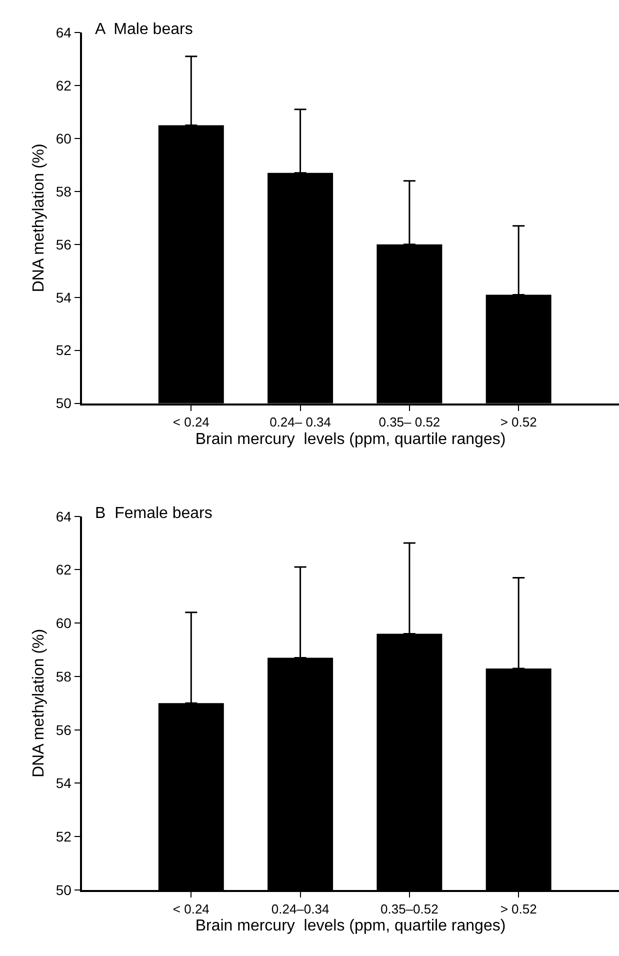 The image size is (619, 956). Describe the element at coordinates (153, 513) in the screenshot. I see `chart-title: B Female bears` at that location.